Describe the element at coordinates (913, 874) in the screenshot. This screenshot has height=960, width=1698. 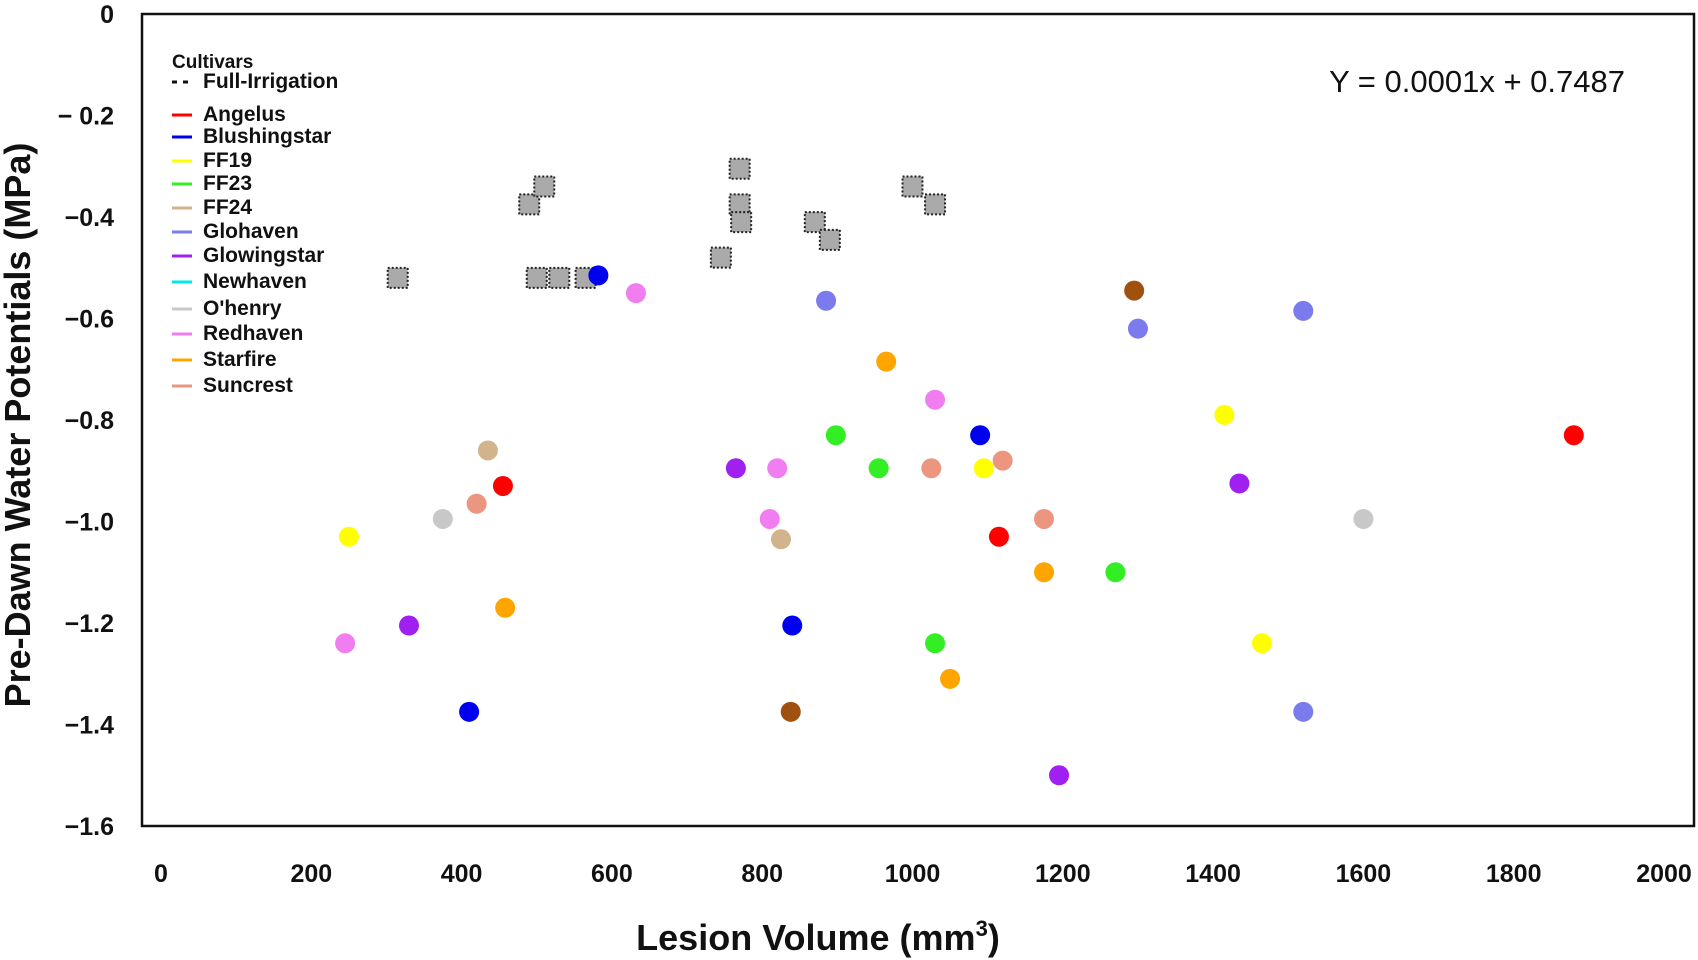
I see `x-tick-label: 1000` at that location.